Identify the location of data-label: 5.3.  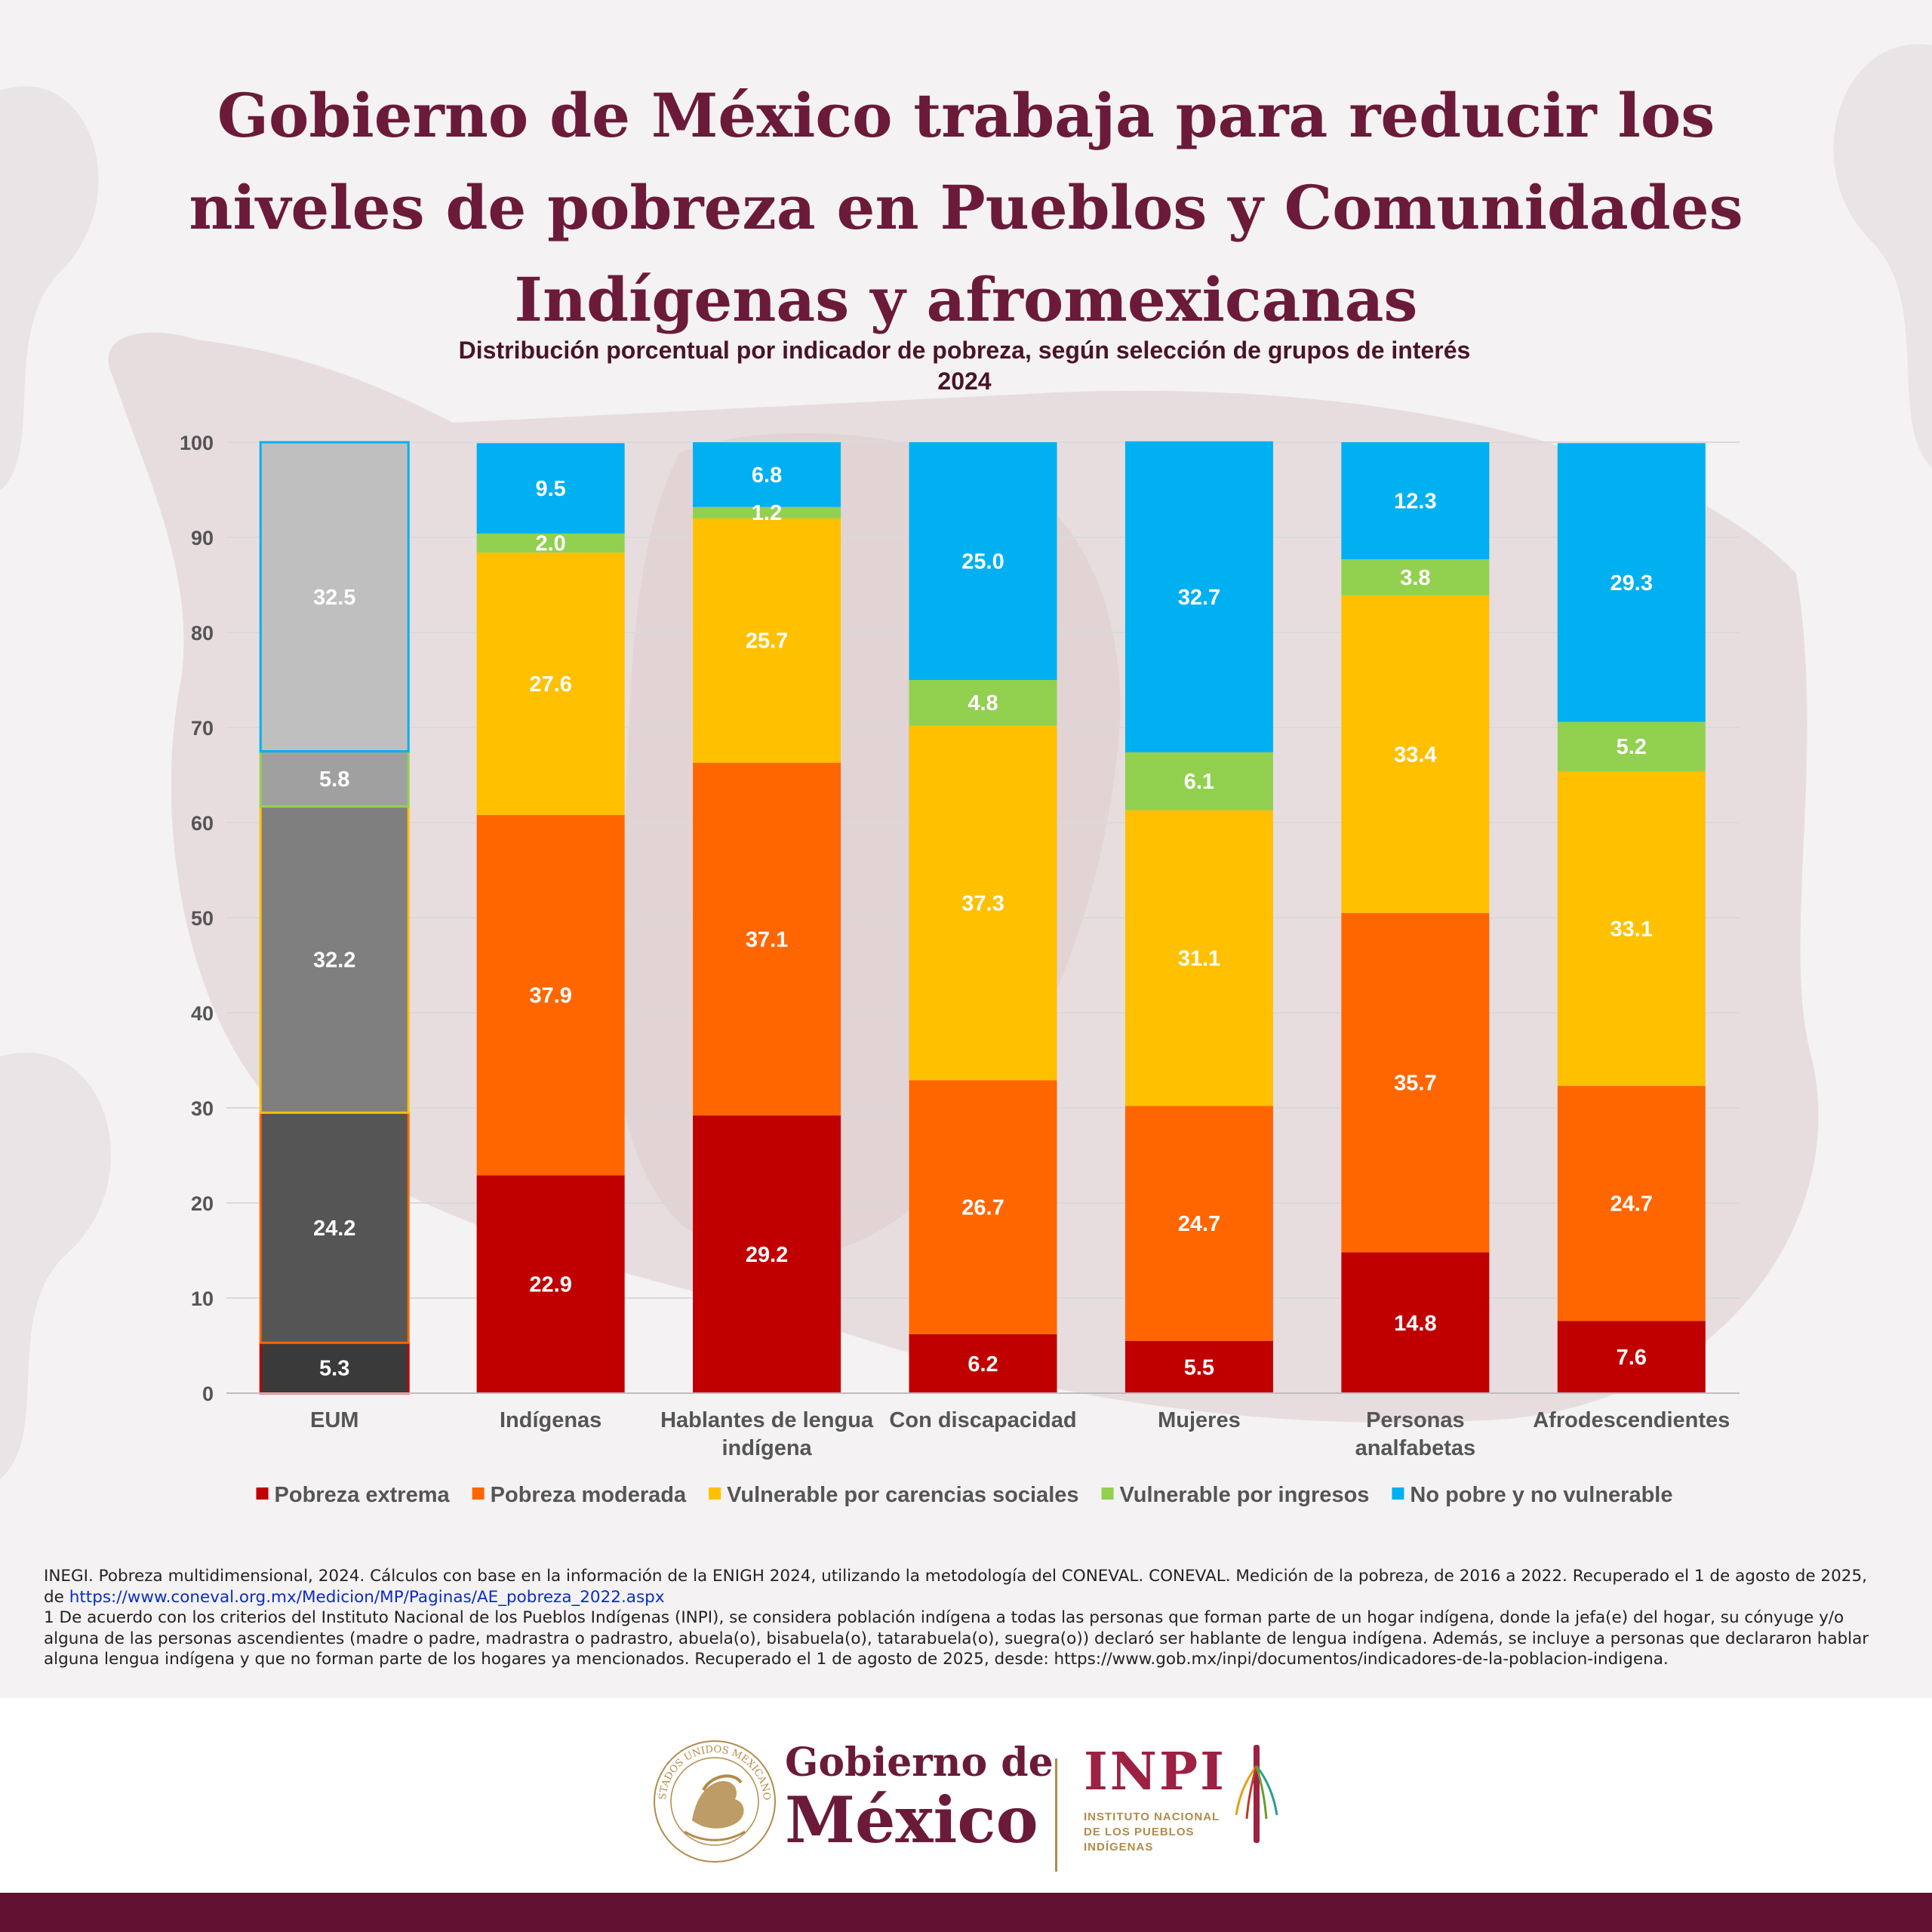
(334, 1369).